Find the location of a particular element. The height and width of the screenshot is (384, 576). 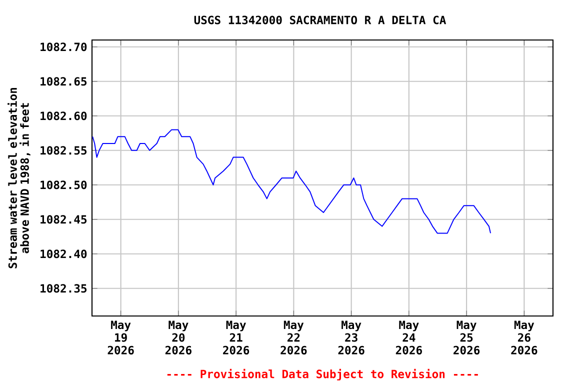

x-tick-label: May 24 2026 is located at coordinates (409, 337).